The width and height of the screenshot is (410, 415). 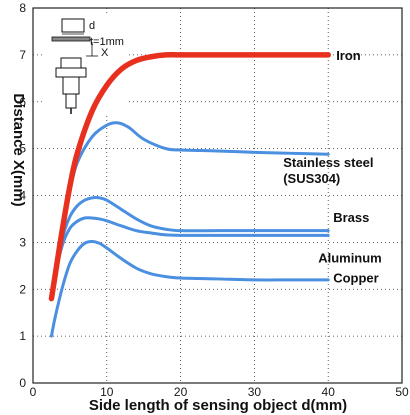 I want to click on x-tick-label: 20, so click(x=181, y=392).